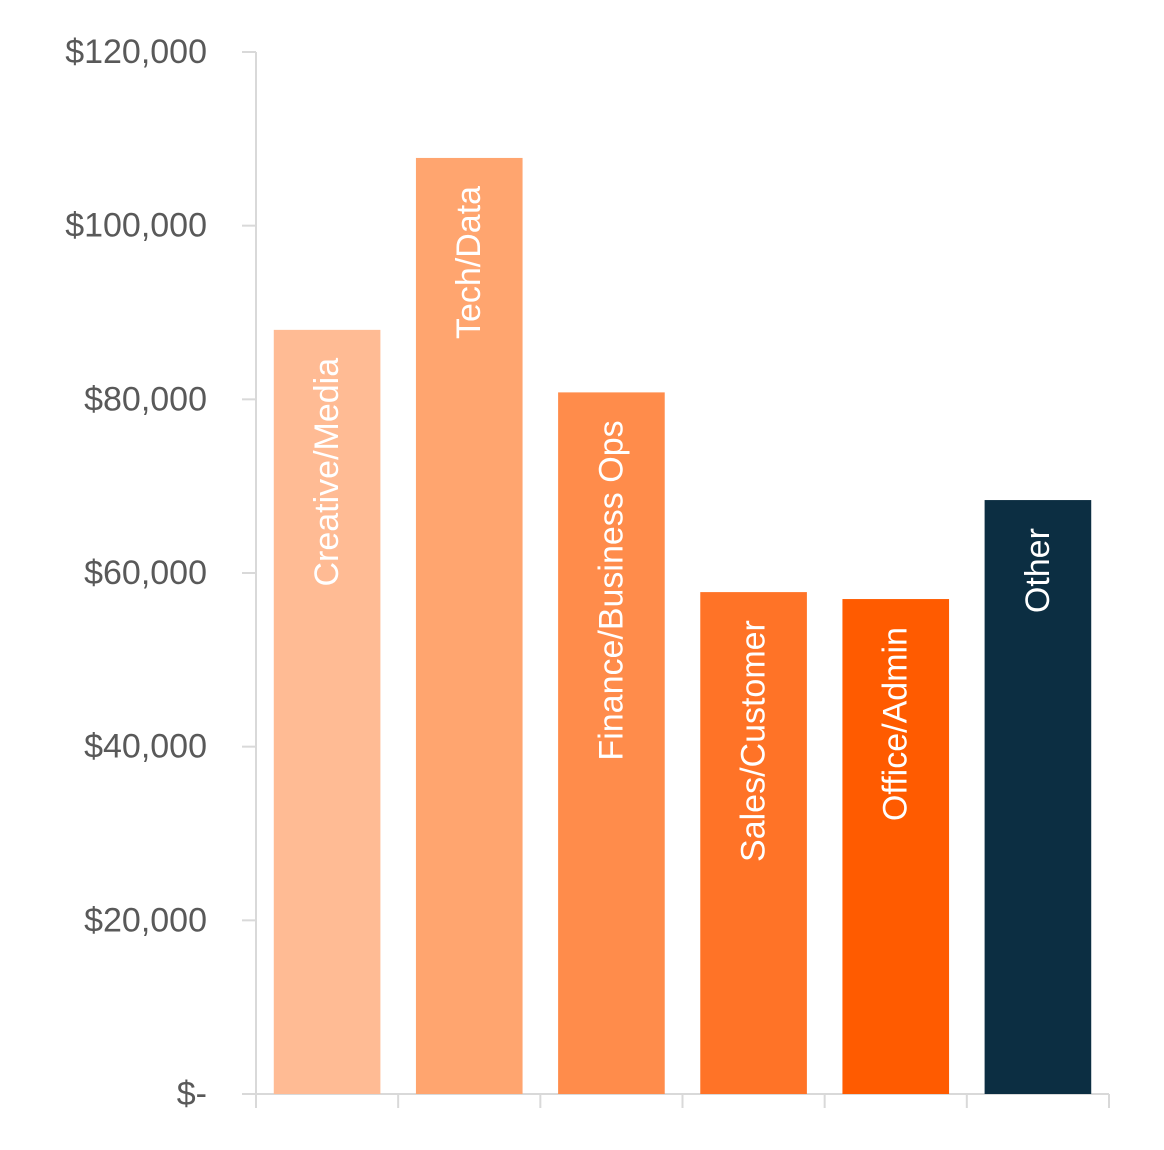 The width and height of the screenshot is (1164, 1150). Describe the element at coordinates (145, 399) in the screenshot. I see `y-tick-label: $80,000` at that location.